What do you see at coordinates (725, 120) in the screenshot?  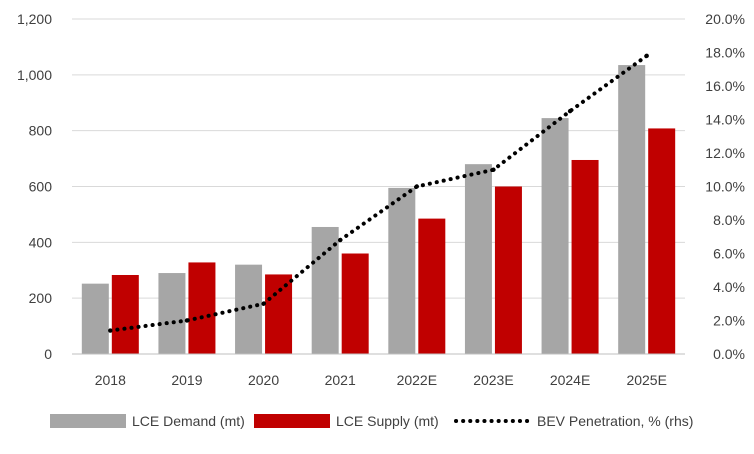 I see `y-right-tick-label: 14.0%` at bounding box center [725, 120].